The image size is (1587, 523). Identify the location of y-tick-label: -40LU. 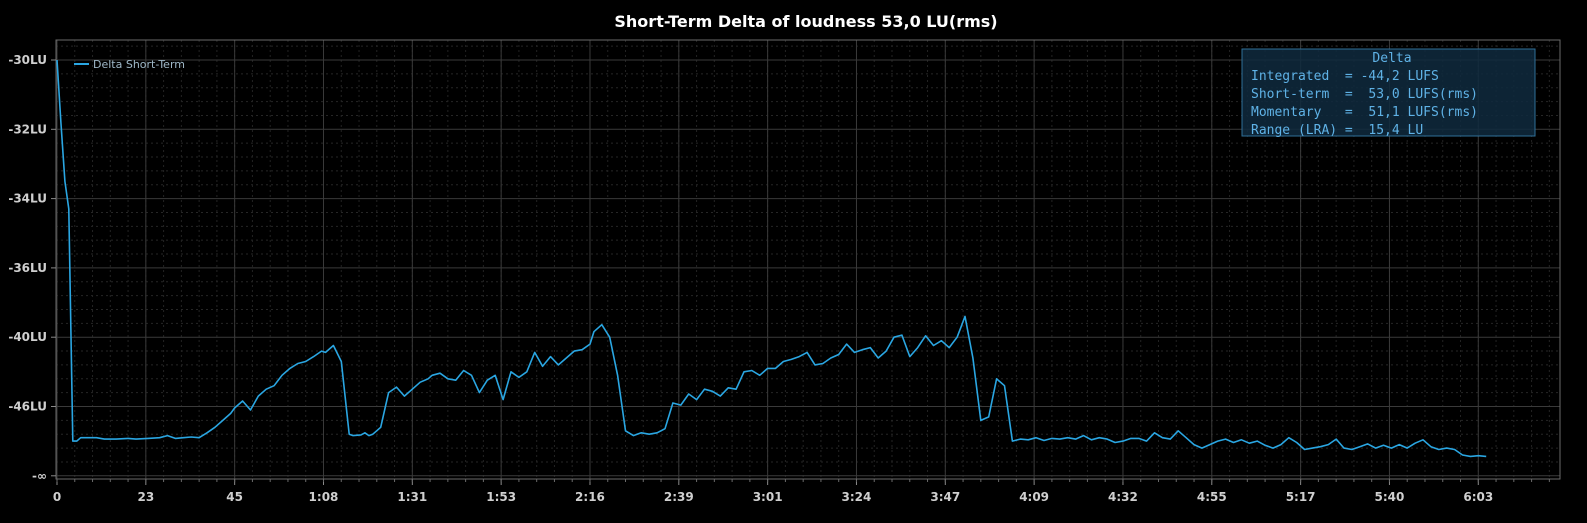
(27, 337).